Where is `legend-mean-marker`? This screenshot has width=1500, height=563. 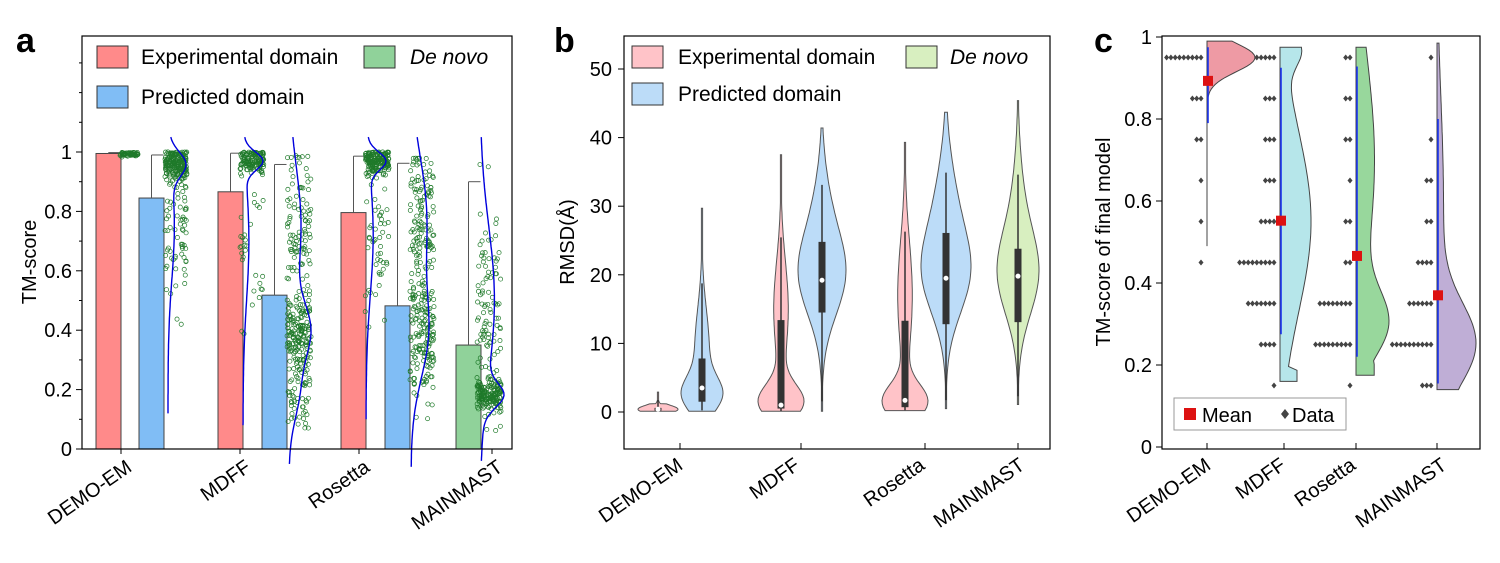 legend-mean-marker is located at coordinates (1190, 414).